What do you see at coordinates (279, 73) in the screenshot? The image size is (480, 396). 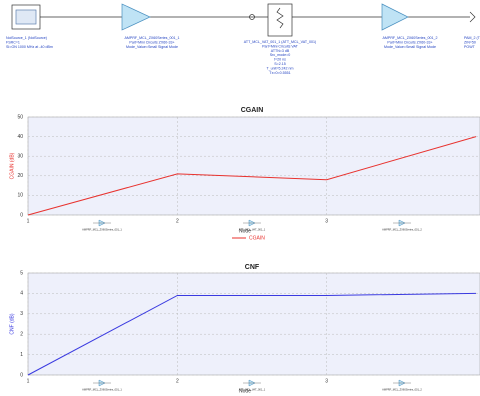 I see `component-label: Tx=0=0.5551` at bounding box center [279, 73].